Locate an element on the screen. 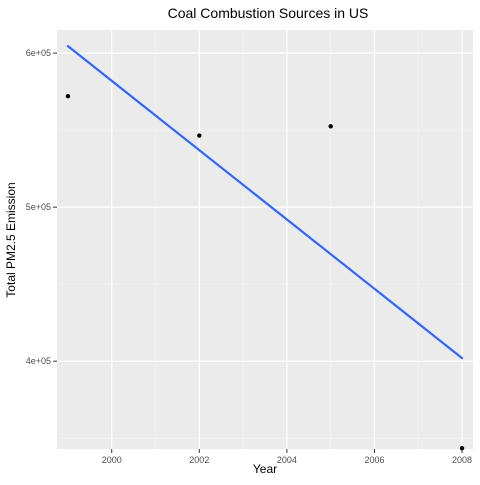  y-tick-label: 4e+05 is located at coordinates (38, 361).